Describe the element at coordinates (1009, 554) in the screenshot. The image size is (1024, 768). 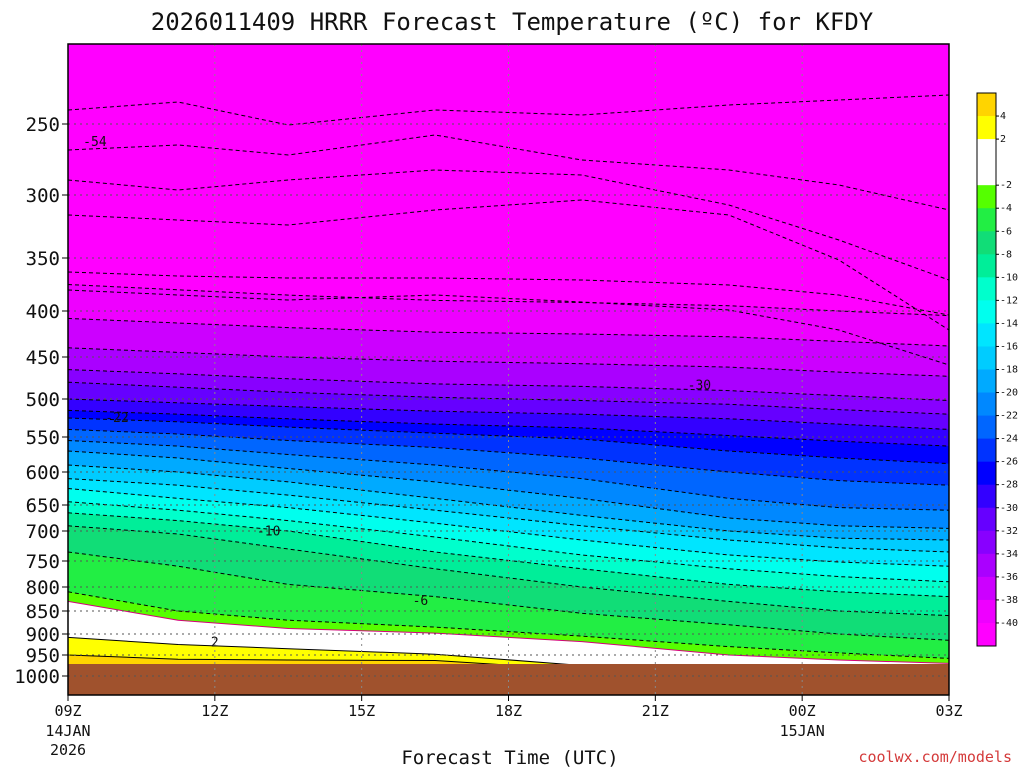
I see `colorbar-label: -34` at that location.